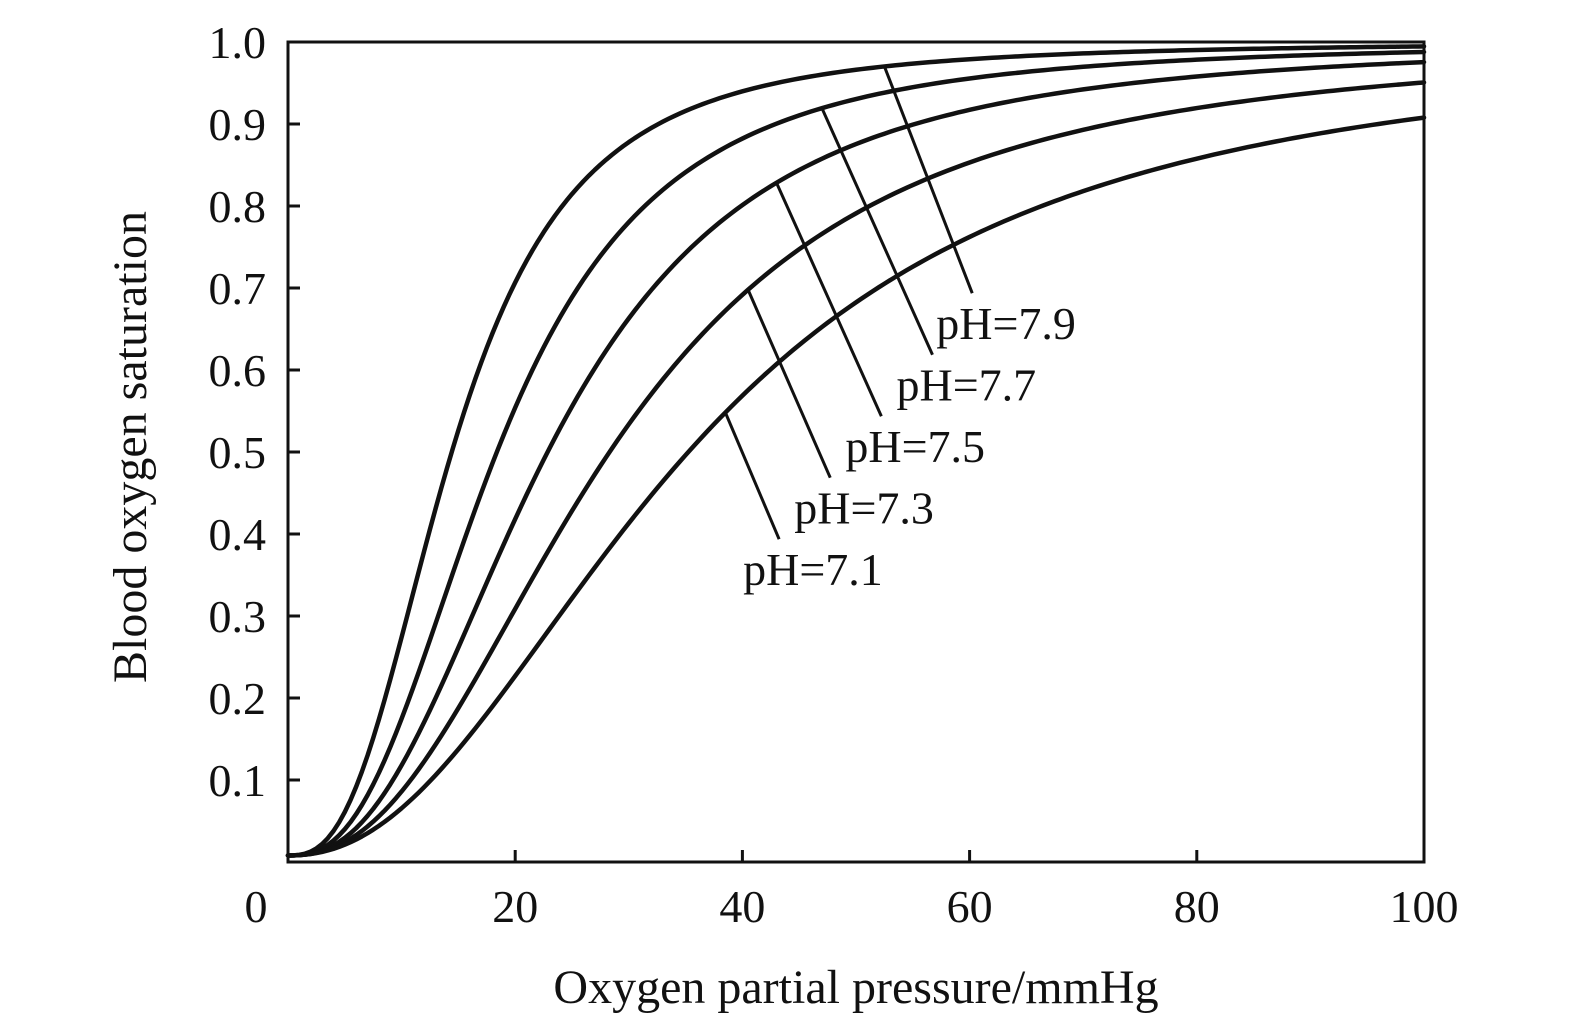 The image size is (1575, 1033). Describe the element at coordinates (1006, 323) in the screenshot. I see `curve-label: pH=7.9` at that location.